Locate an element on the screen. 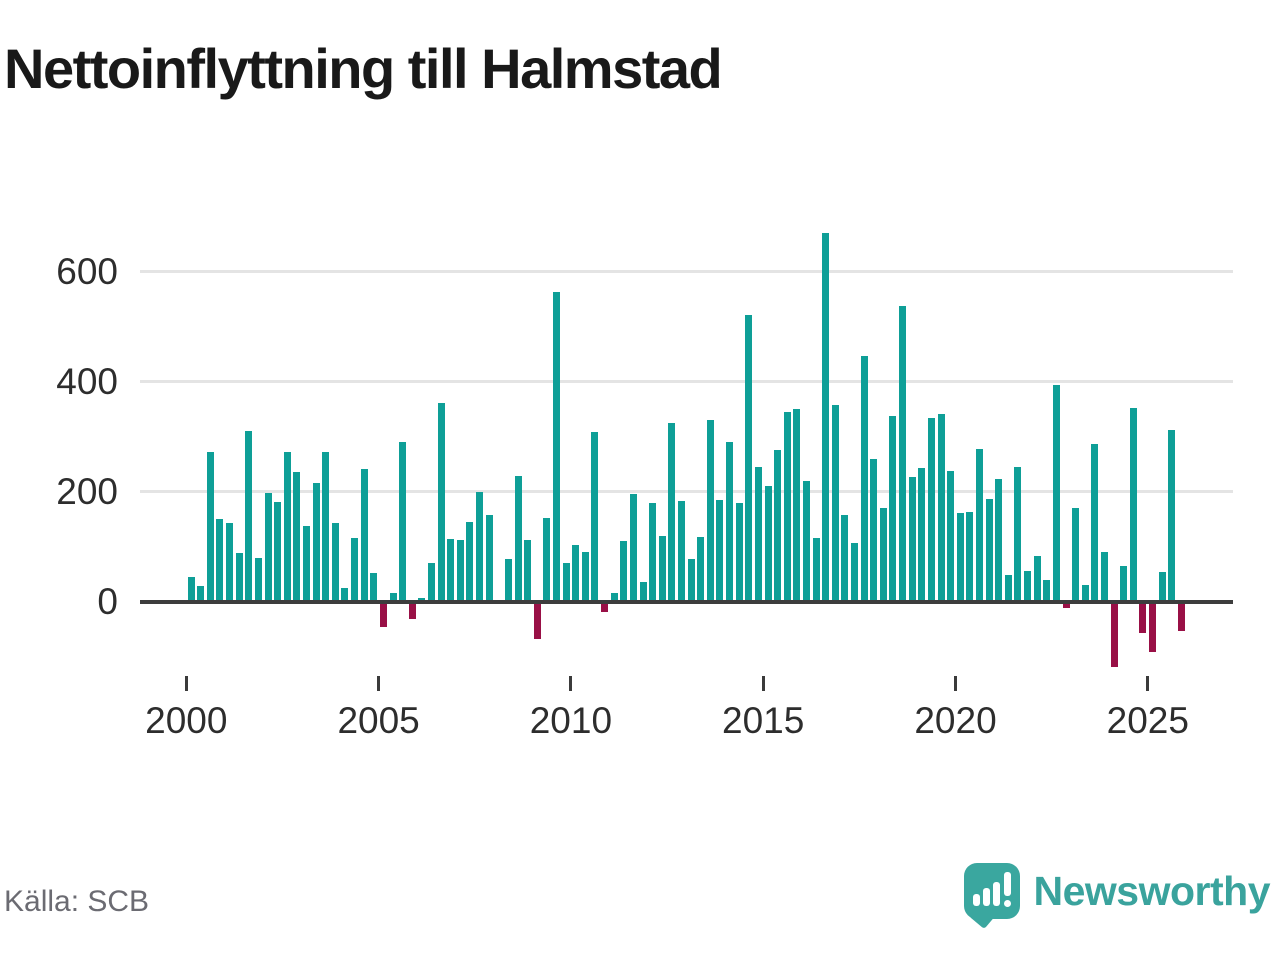 The height and width of the screenshot is (960, 1280). y-tick-label: 200 is located at coordinates (87, 491).